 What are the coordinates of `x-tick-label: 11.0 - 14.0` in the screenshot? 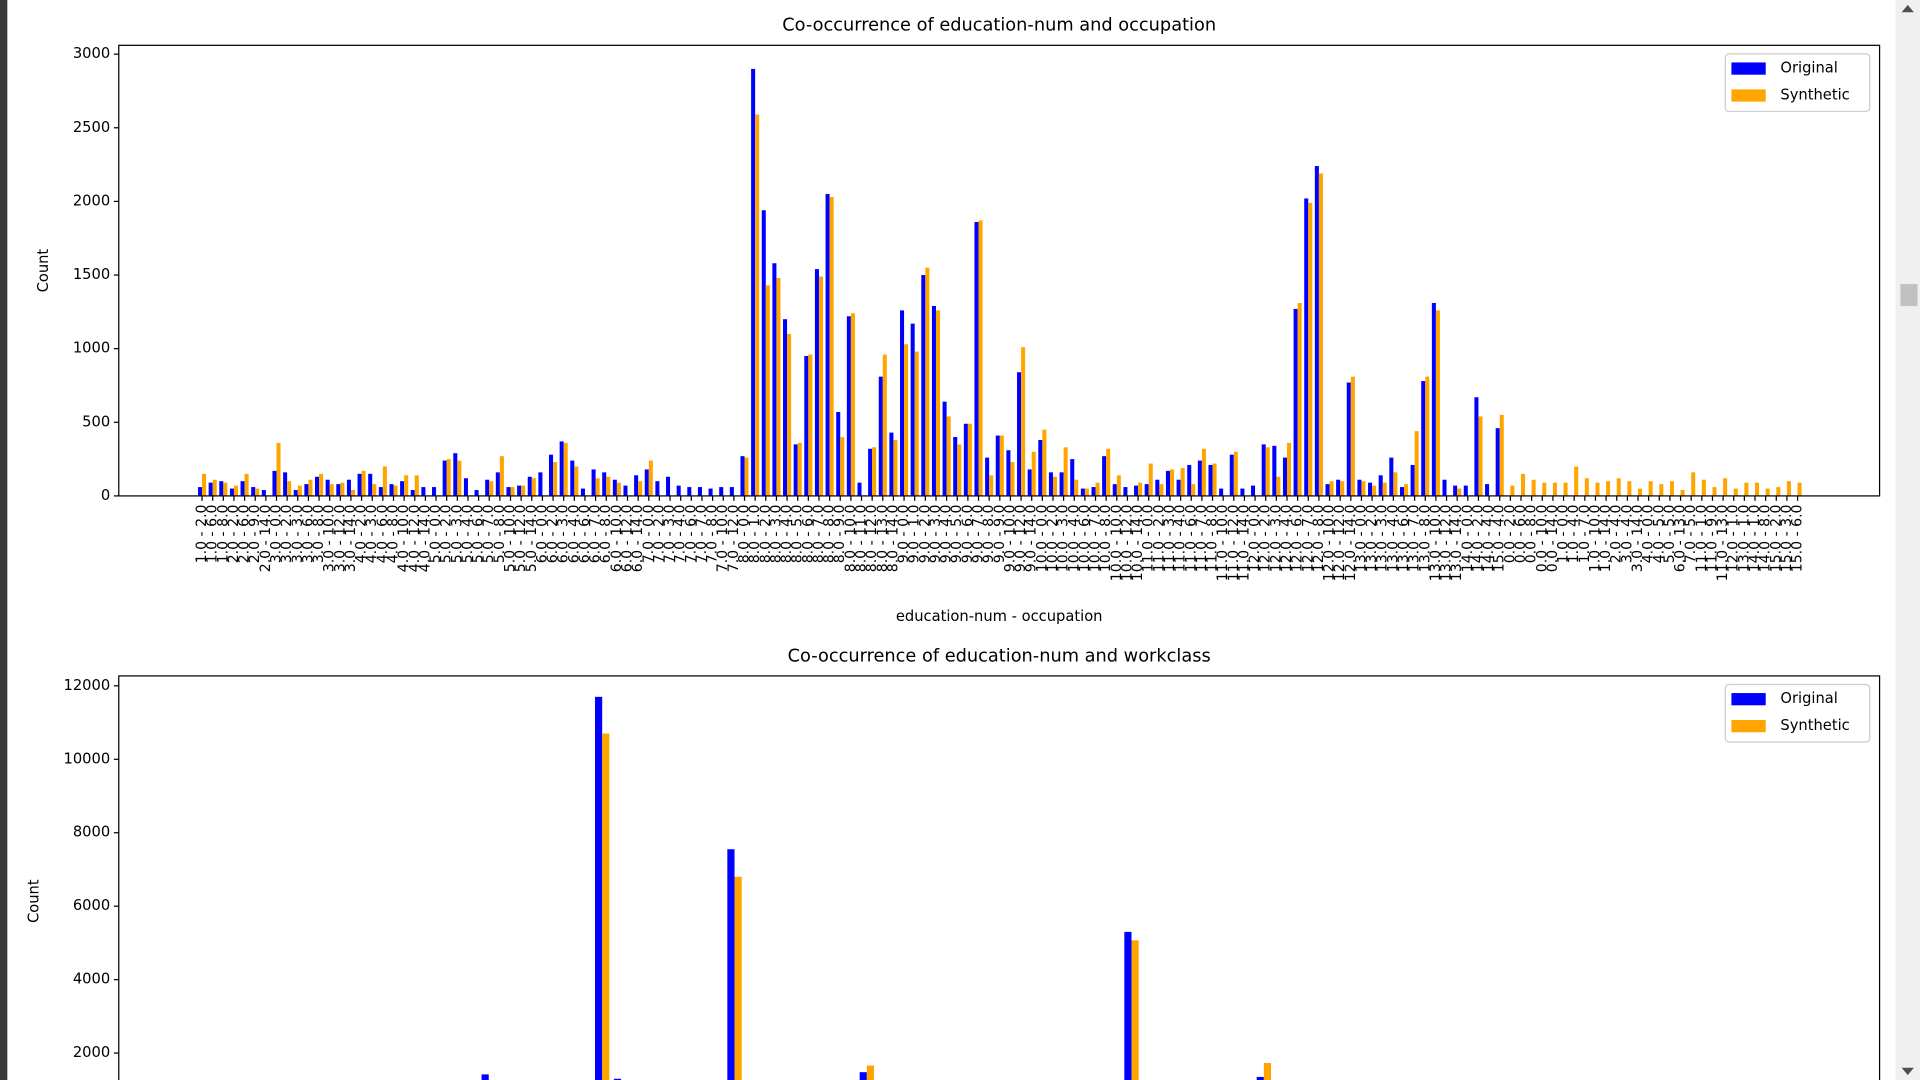 It's located at (1244, 542).